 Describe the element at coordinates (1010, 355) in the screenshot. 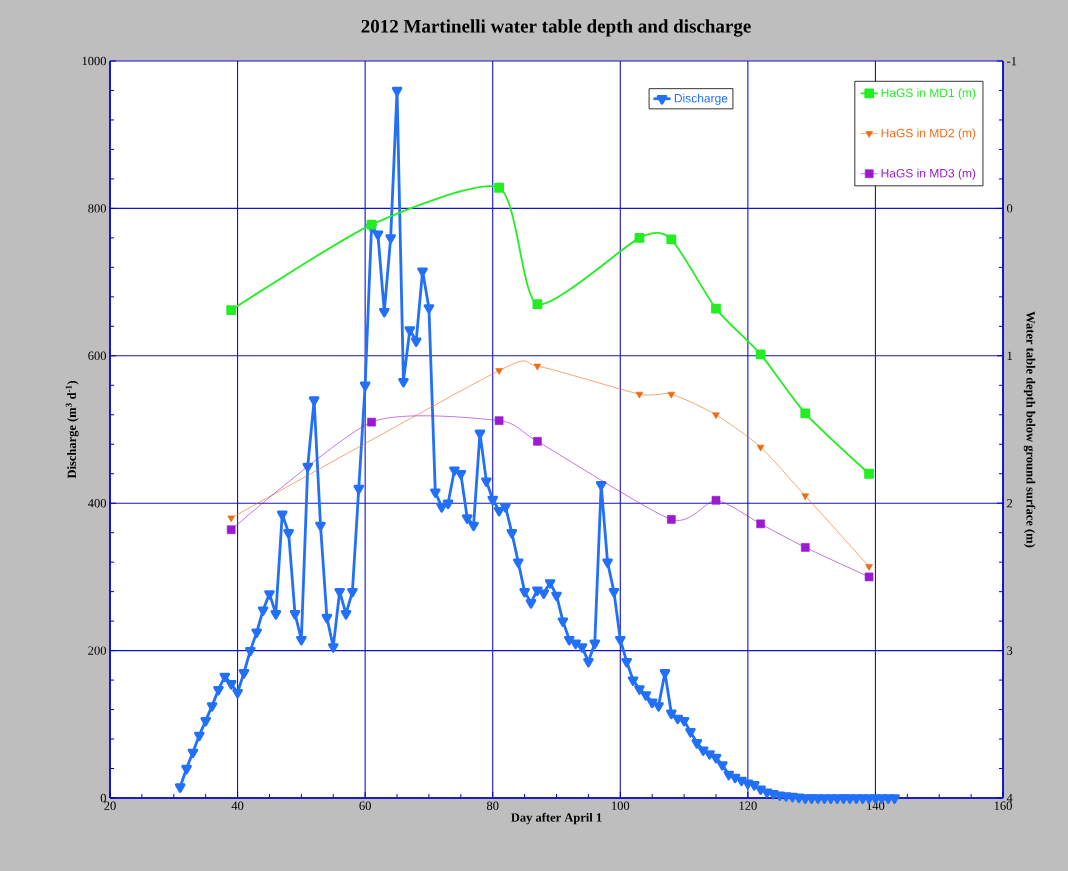

I see `y2-tick-label: 1` at that location.